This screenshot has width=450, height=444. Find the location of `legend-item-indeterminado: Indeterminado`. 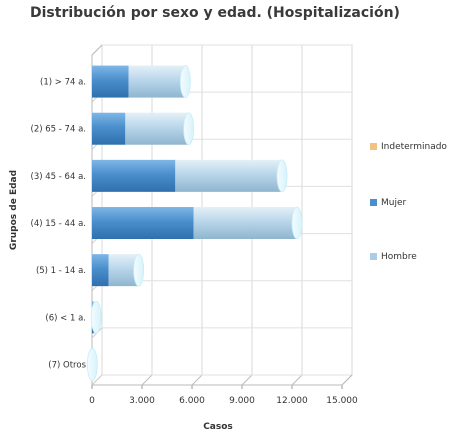

legend-item-indeterminado: Indeterminado is located at coordinates (408, 149).